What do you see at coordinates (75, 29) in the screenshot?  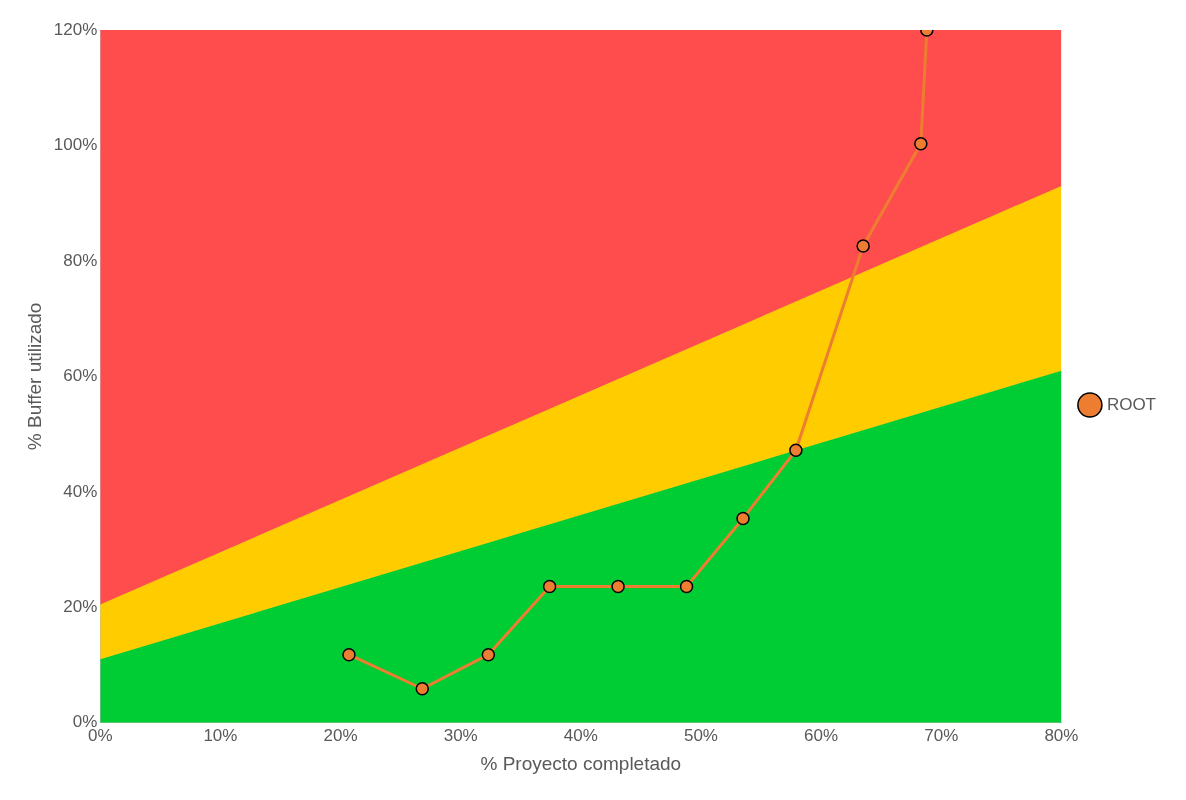 I see `y-tick-label: 120%` at bounding box center [75, 29].